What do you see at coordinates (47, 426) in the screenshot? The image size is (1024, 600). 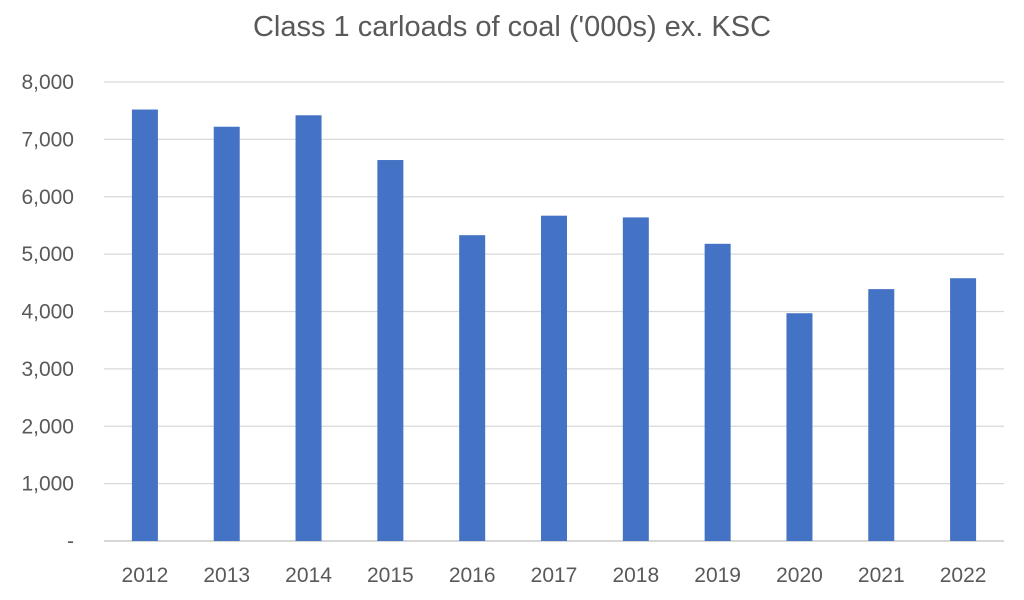 I see `y-tick-label: 2,000` at bounding box center [47, 426].